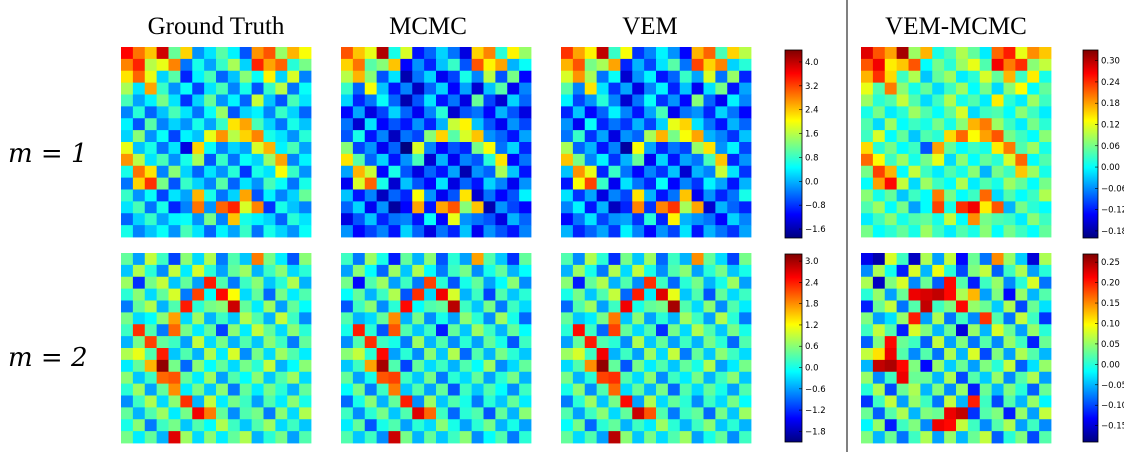 This screenshot has width=1124, height=452. I want to click on colorbar-tick-label: −0.18, so click(1112, 232).